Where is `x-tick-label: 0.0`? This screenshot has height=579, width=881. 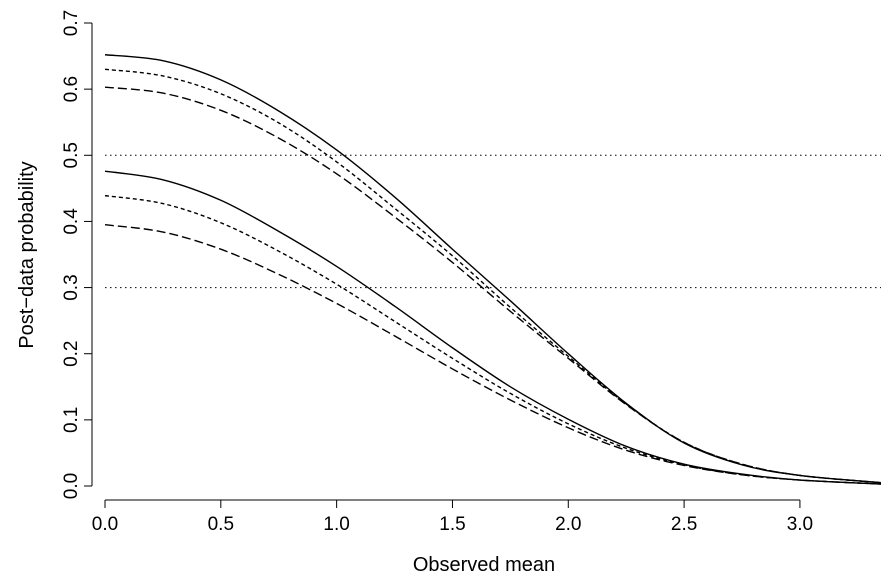
x-tick-label: 0.0 is located at coordinates (105, 524).